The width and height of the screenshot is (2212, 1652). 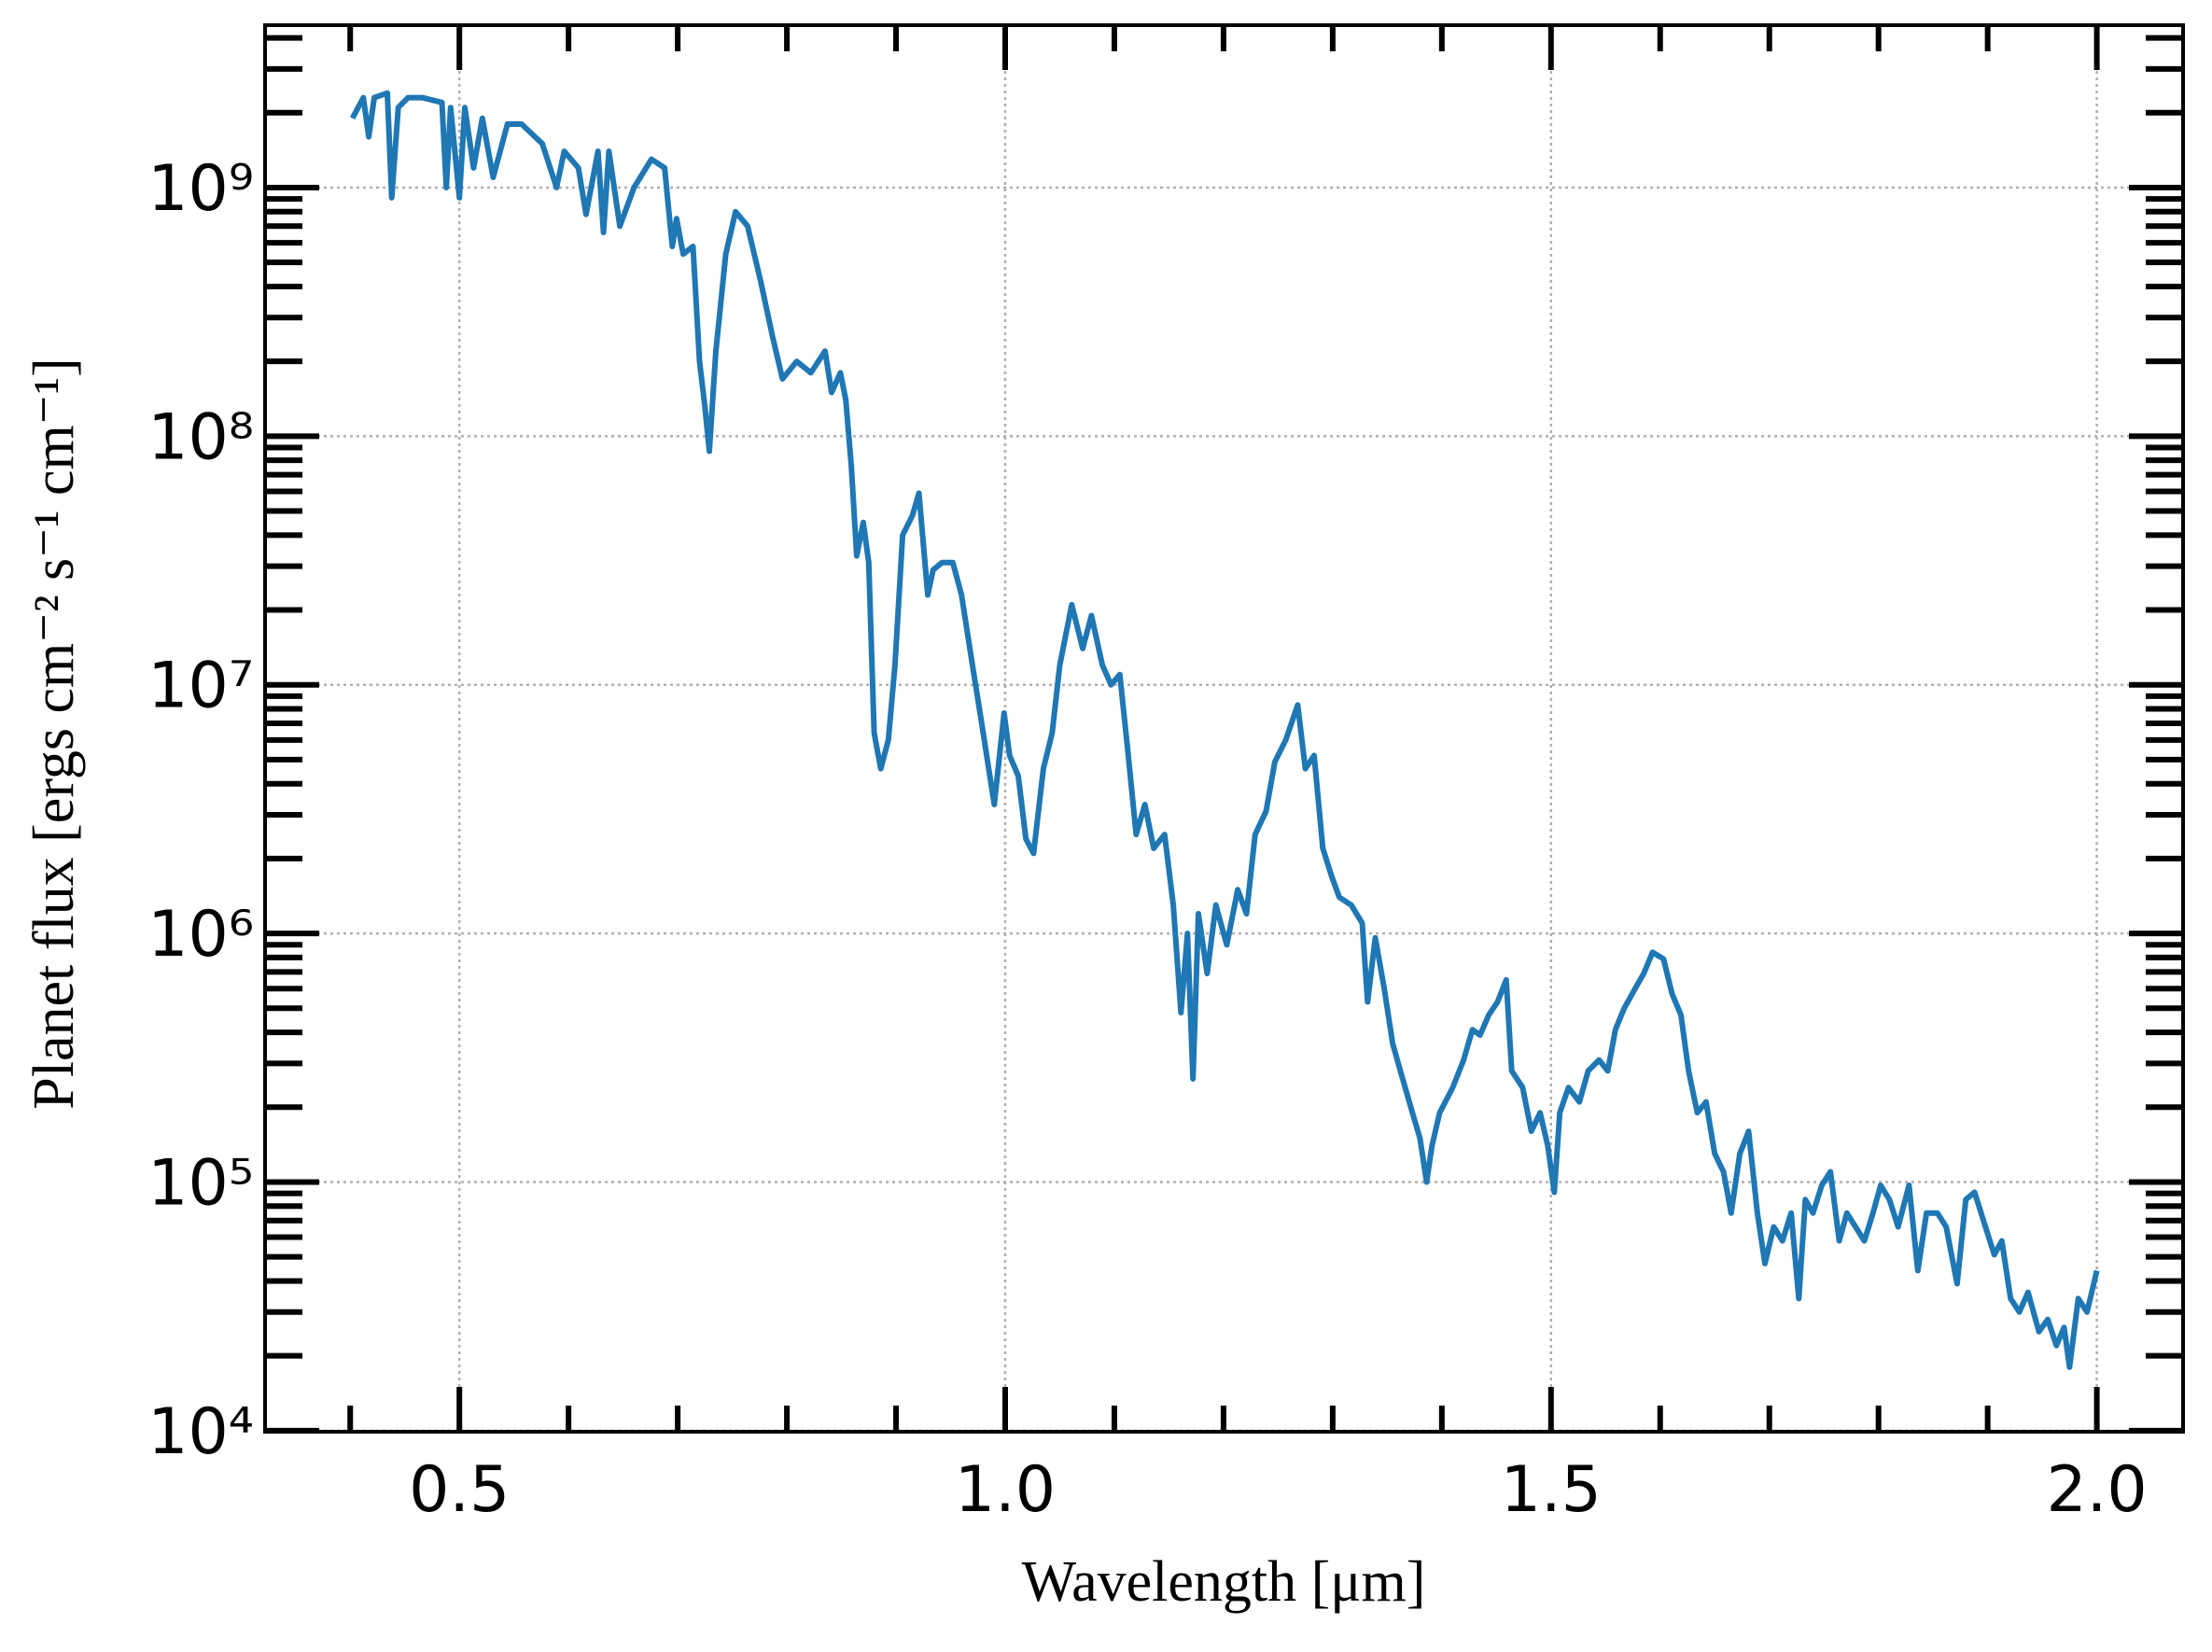 What do you see at coordinates (200, 189) in the screenshot?
I see `y-tick-label: 10⁹` at bounding box center [200, 189].